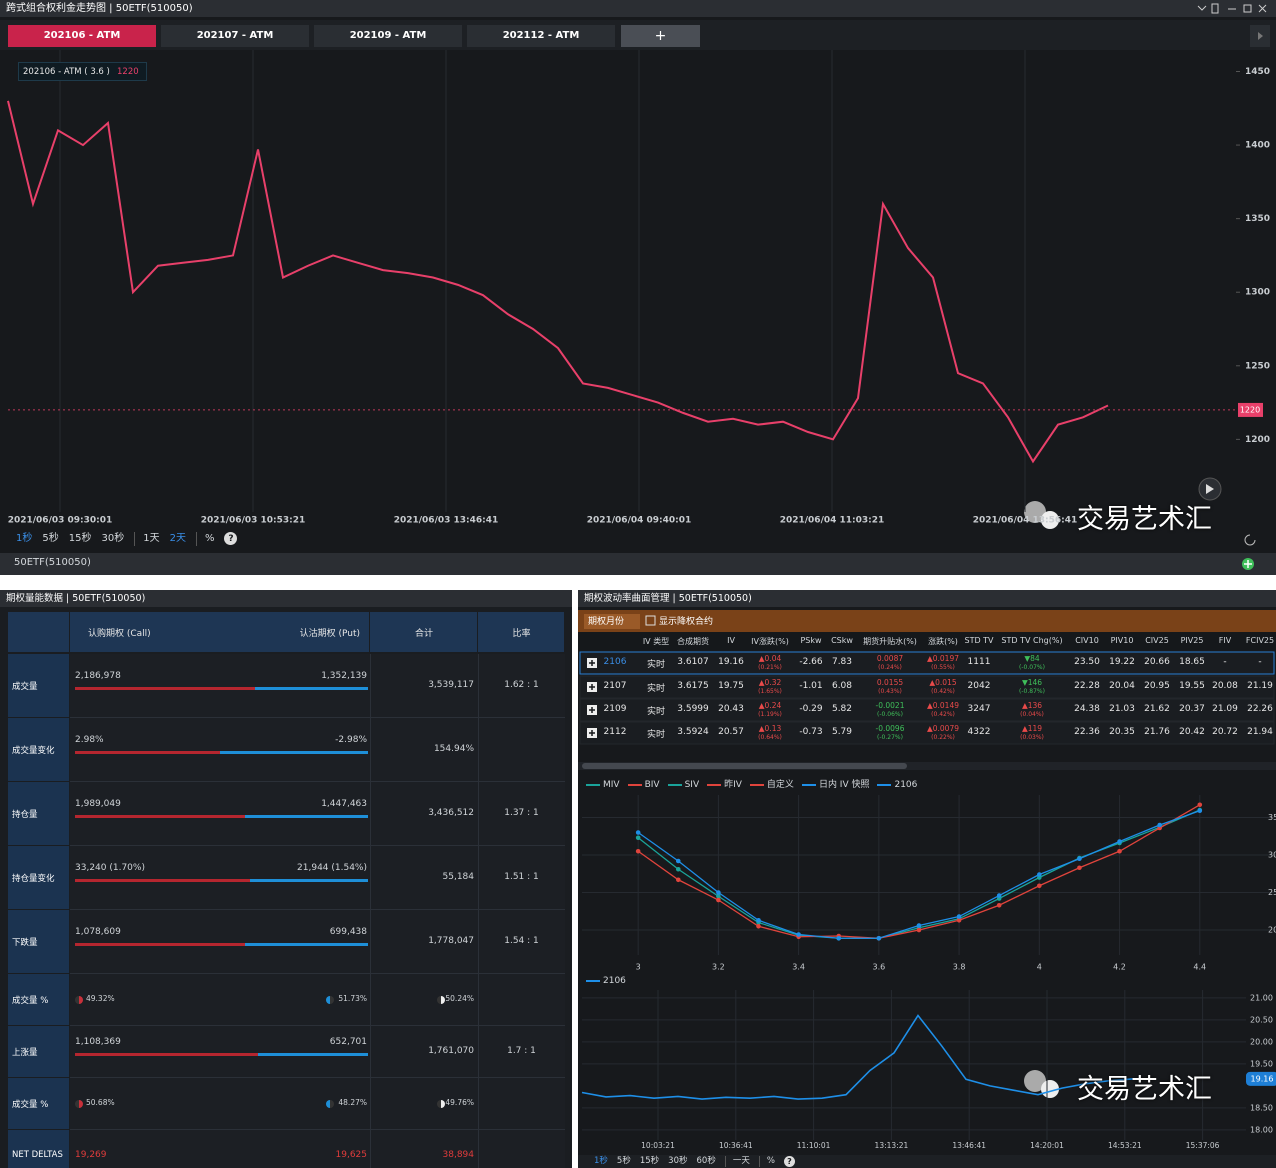 The height and width of the screenshot is (1168, 1276). Describe the element at coordinates (686, 622) in the screenshot. I see `checkbox-label: 显示降权合约` at that location.